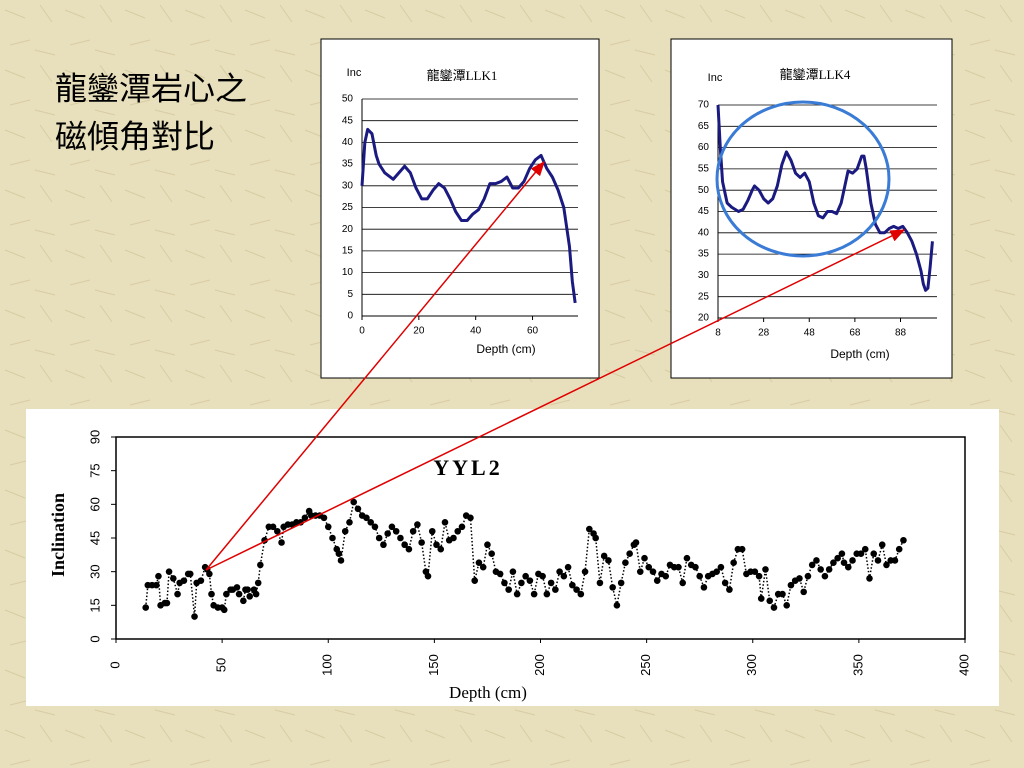 Image resolution: width=1024 pixels, height=768 pixels. Describe the element at coordinates (815, 74) in the screenshot. I see `chart-title: 龍鑾潭LLK4` at that location.